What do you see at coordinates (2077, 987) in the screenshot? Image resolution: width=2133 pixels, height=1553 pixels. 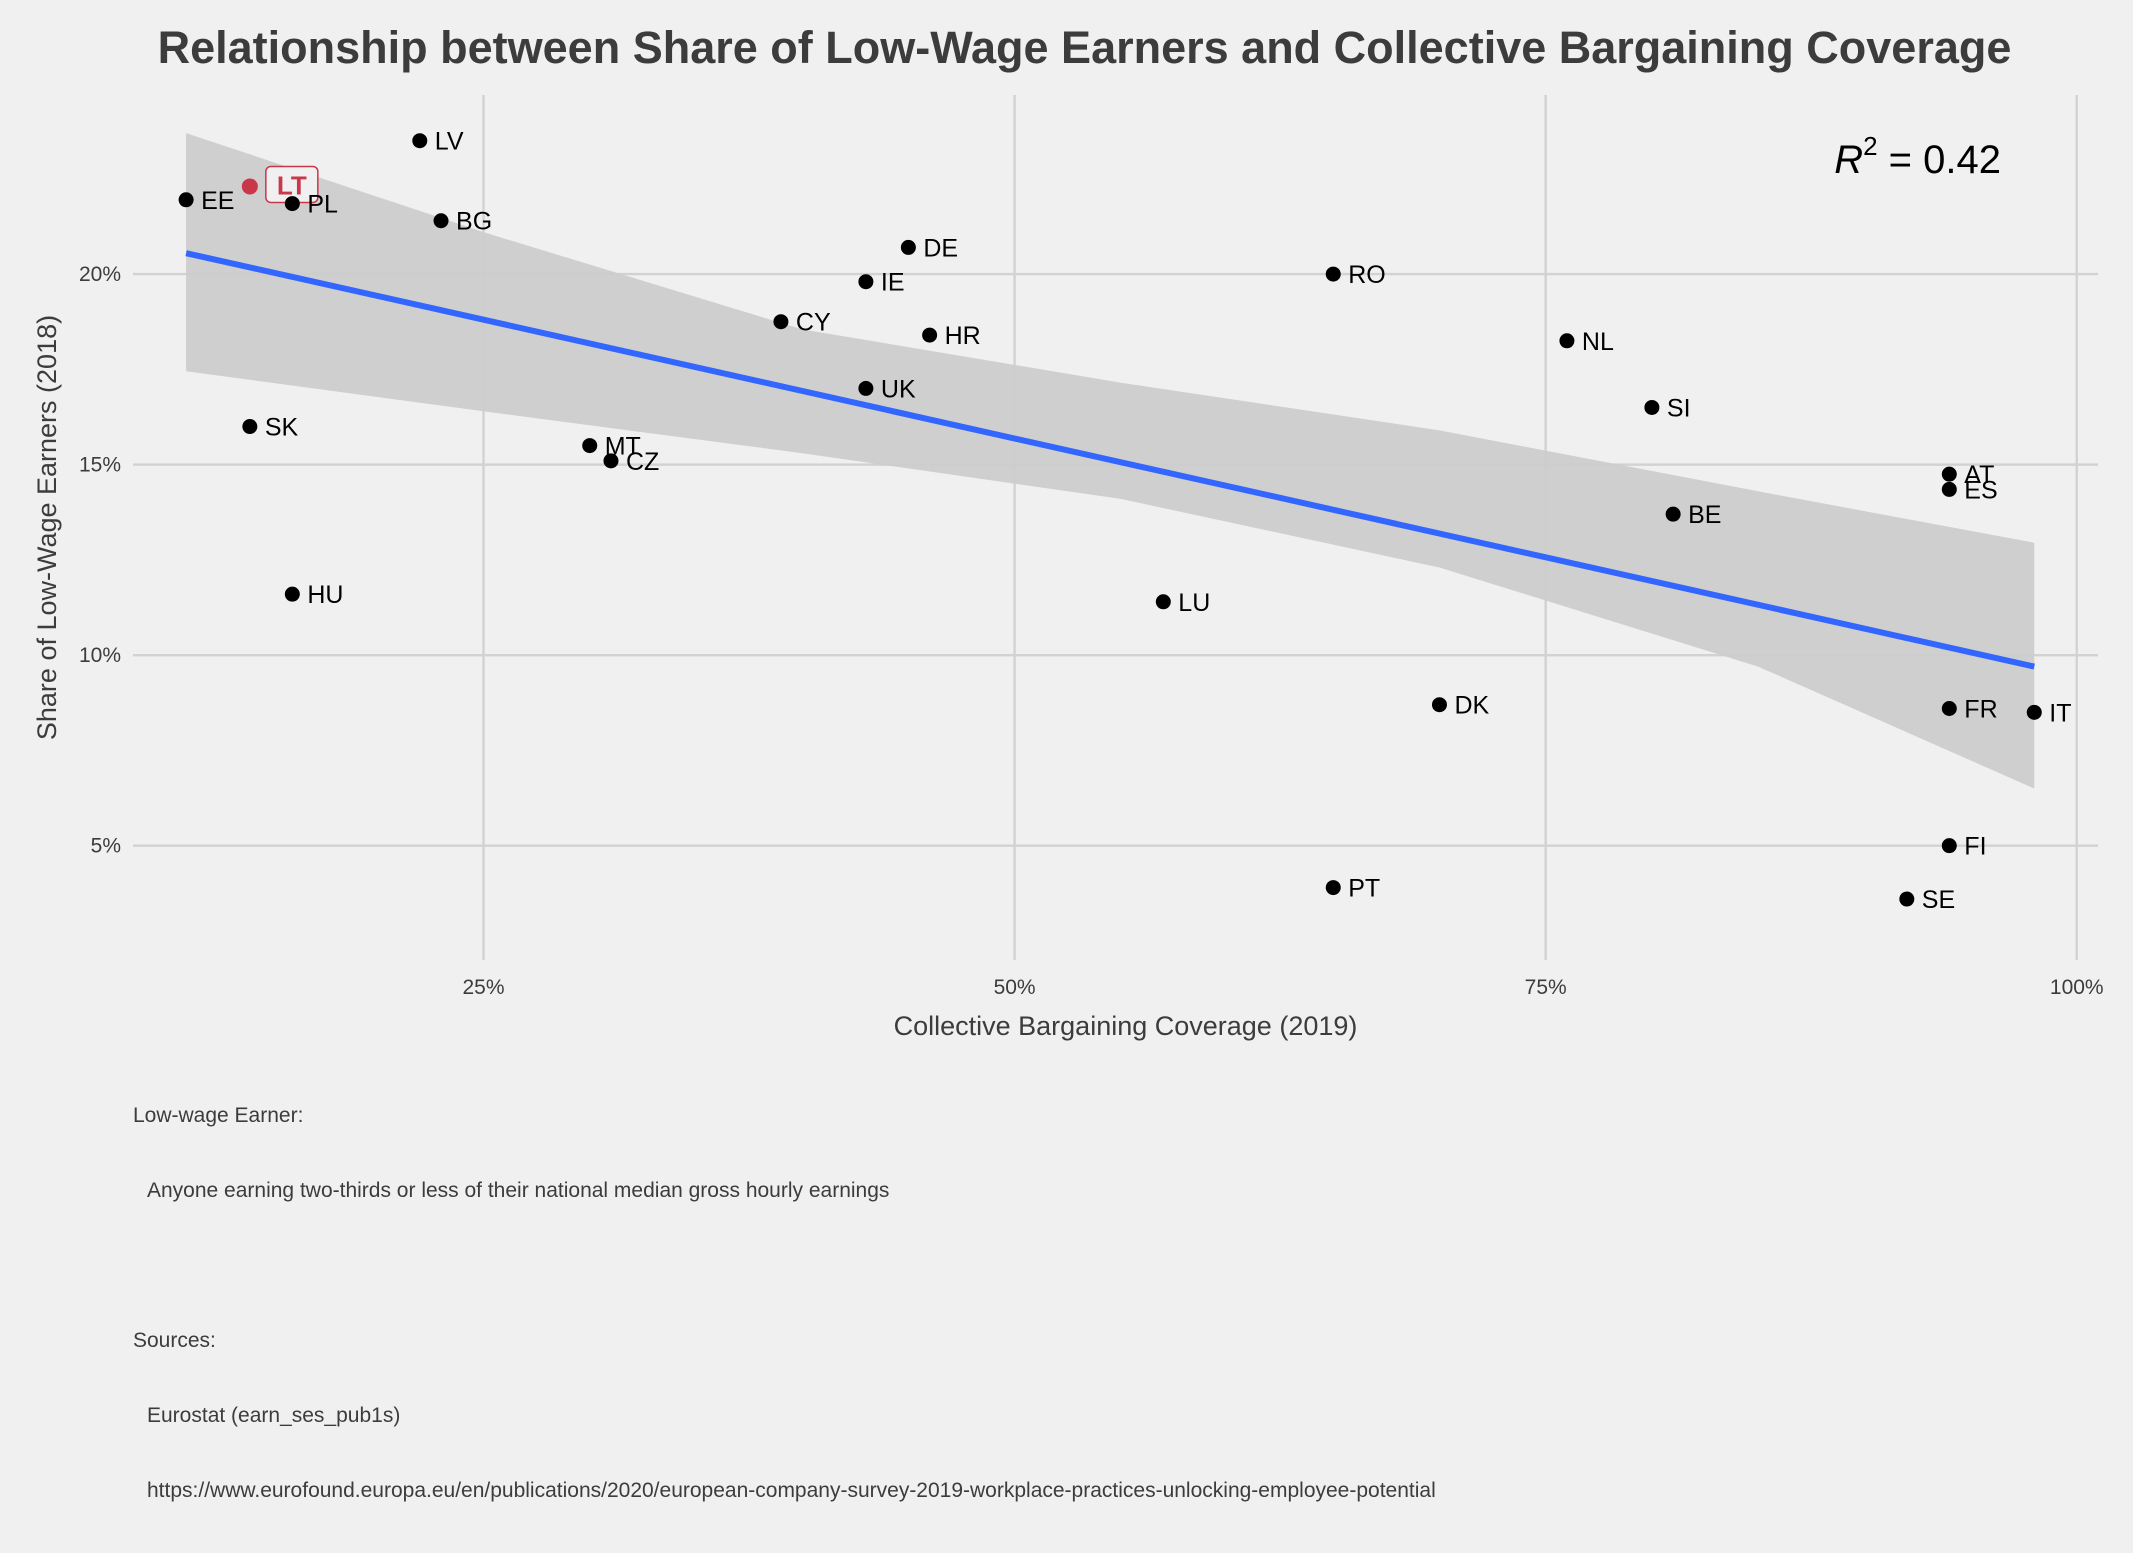 I see `x-tick-label: 100%` at bounding box center [2077, 987].